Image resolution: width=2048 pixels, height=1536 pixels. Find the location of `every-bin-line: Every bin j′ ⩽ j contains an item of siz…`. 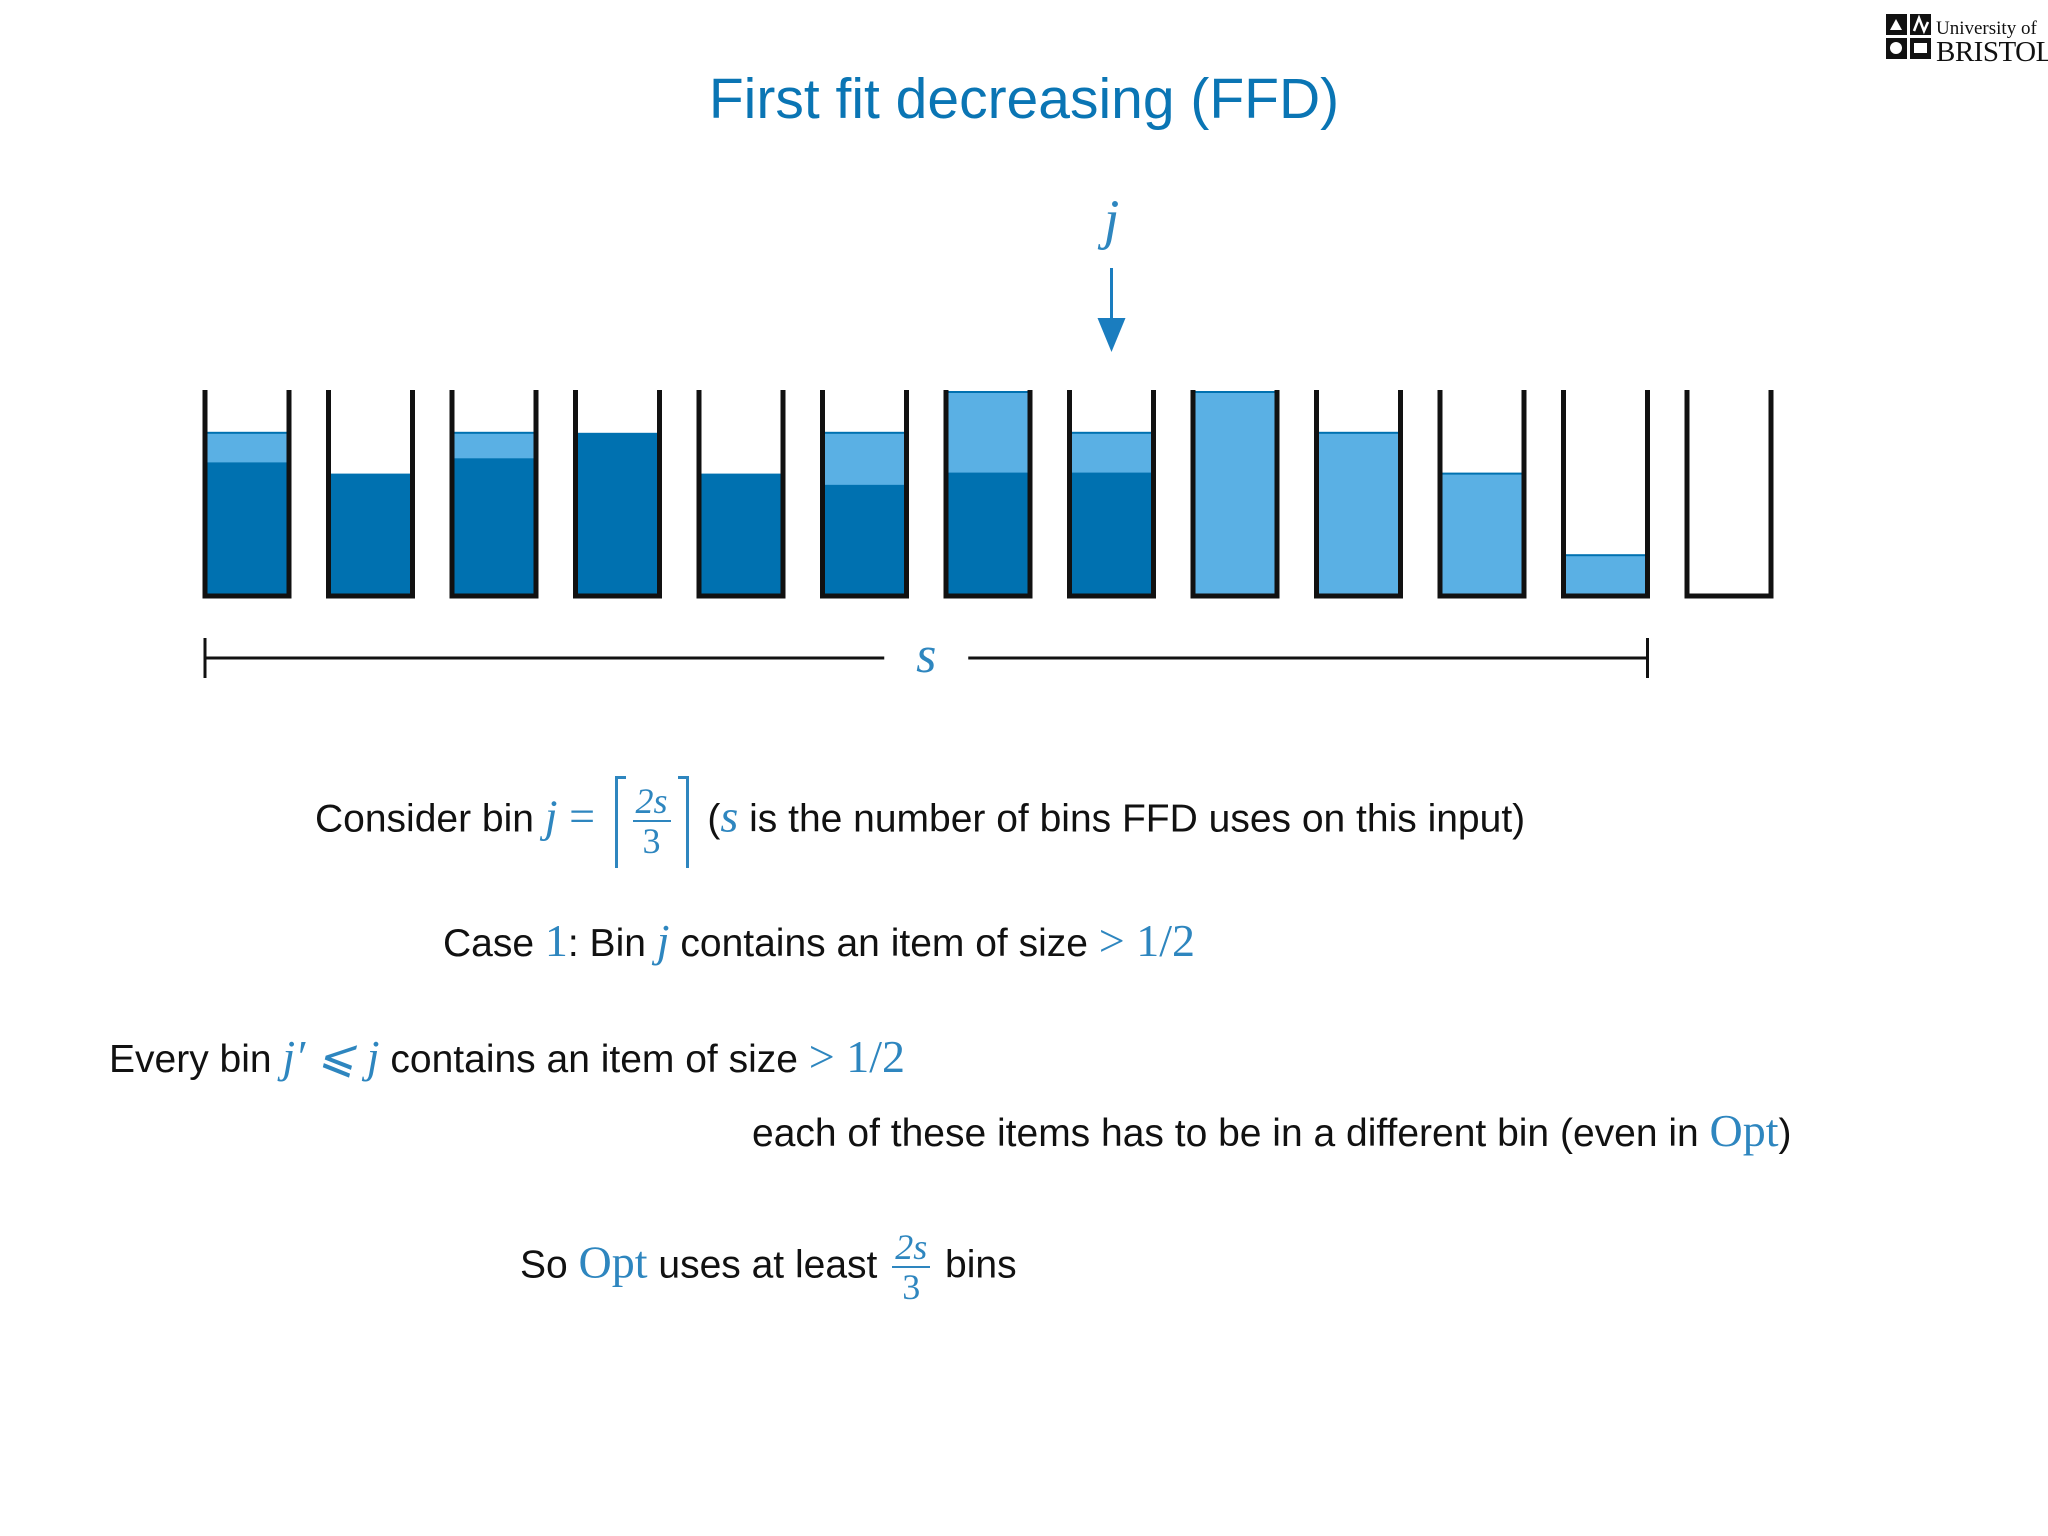

every-bin-line: Every bin j′ ⩽ j contains an item of siz… is located at coordinates (507, 1057).